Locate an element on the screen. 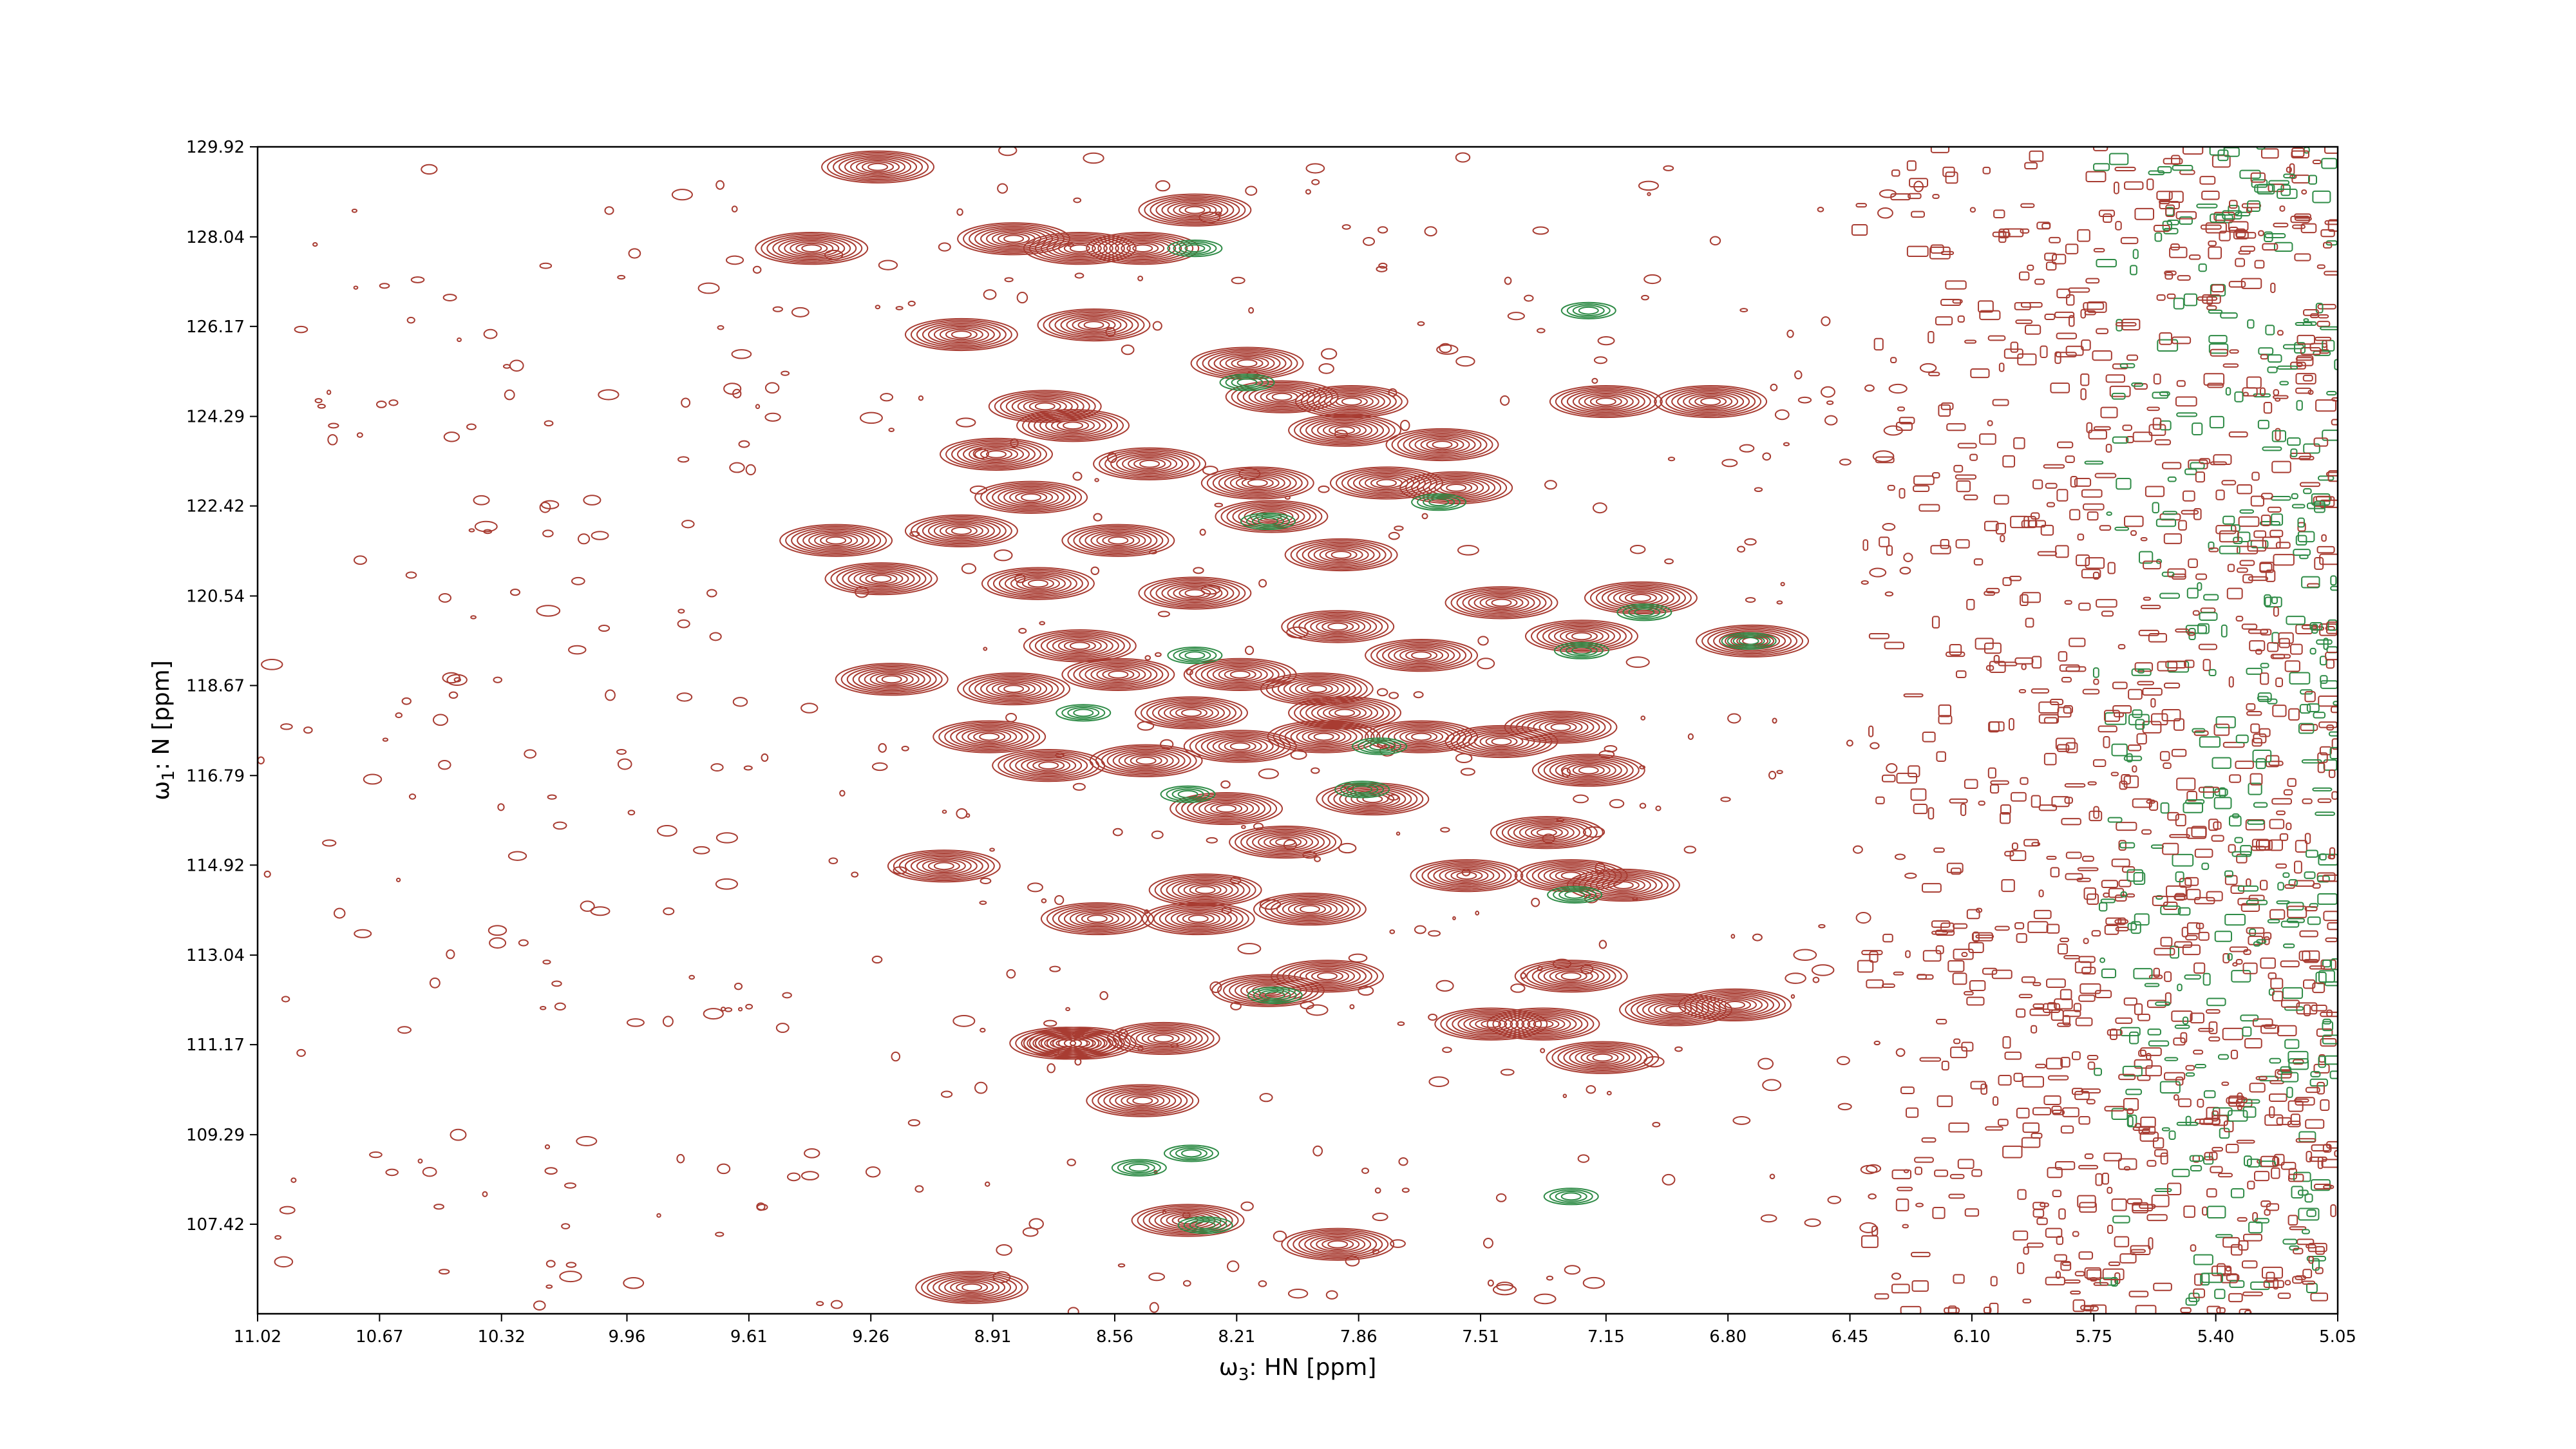  negative-peak is located at coordinates (1275, 996).